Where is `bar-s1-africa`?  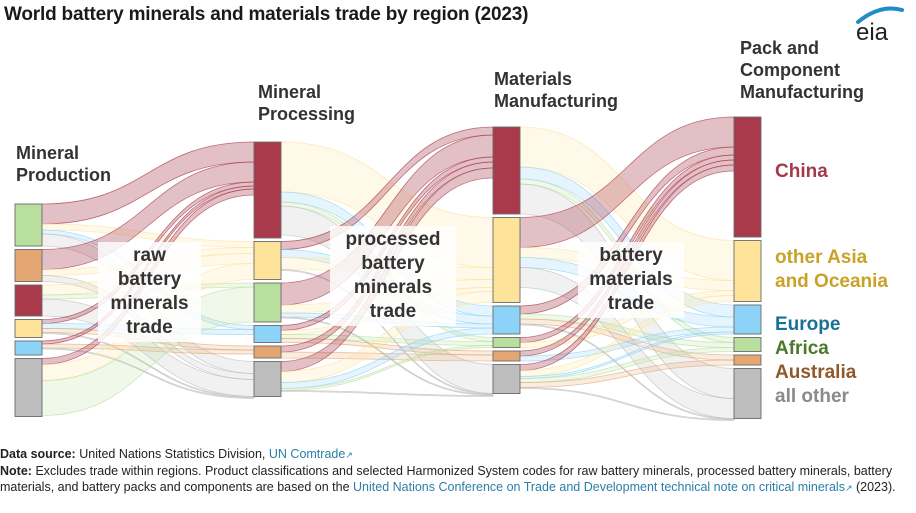
bar-s1-africa is located at coordinates (28, 225).